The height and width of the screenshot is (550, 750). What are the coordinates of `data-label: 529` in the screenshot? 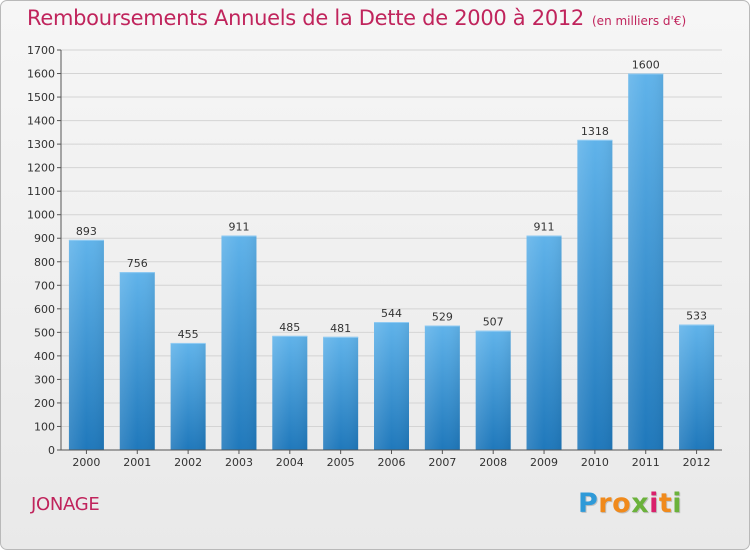 It's located at (442, 317).